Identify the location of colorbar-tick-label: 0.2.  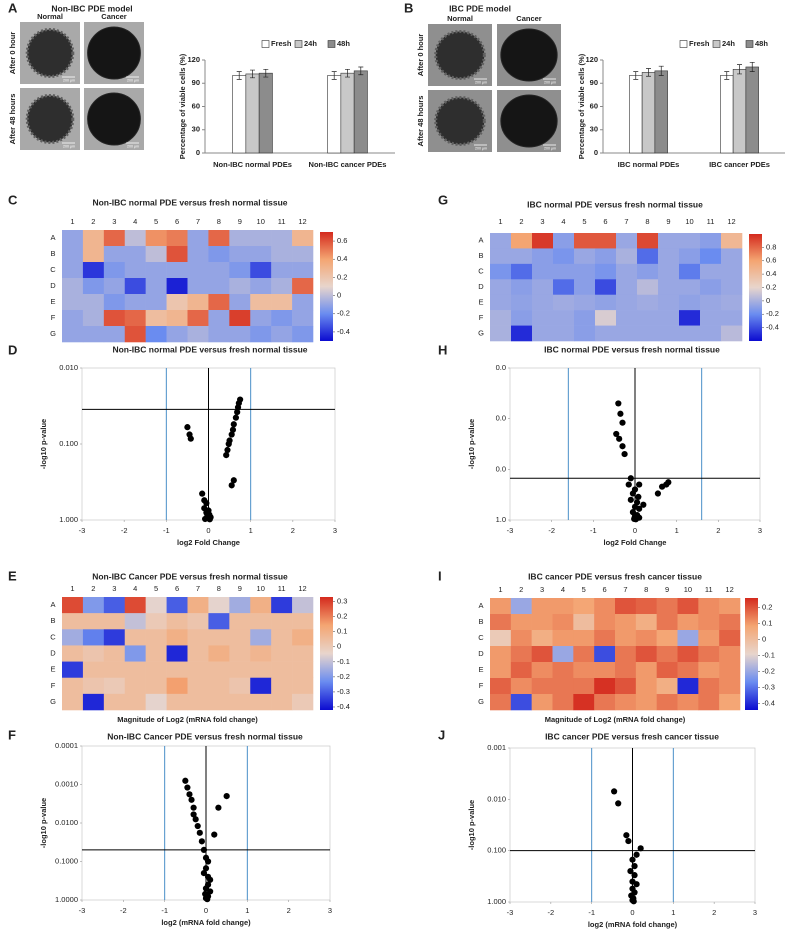
(767, 607).